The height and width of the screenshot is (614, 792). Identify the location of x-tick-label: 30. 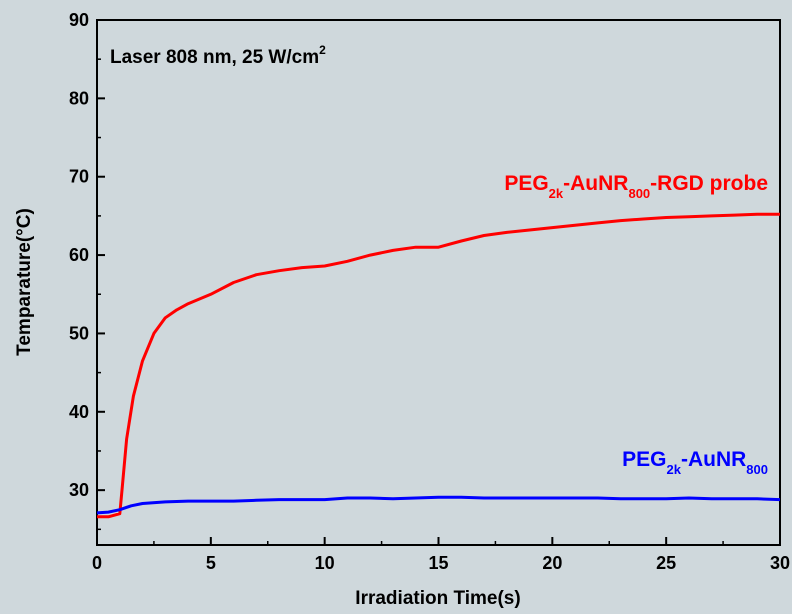
(780, 563).